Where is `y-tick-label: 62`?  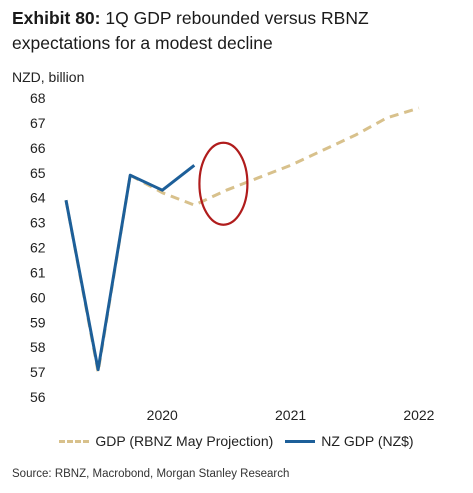 y-tick-label: 62 is located at coordinates (38, 248).